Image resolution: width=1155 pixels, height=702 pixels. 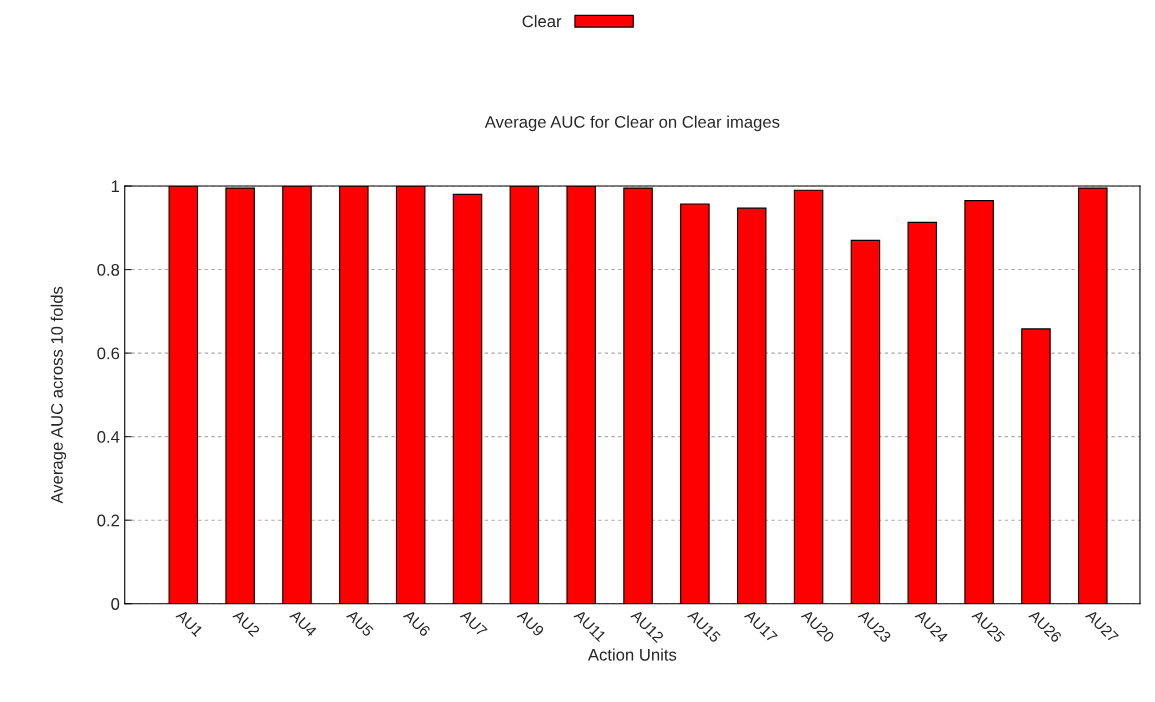 I want to click on y-axis-title: Average AUC across 10 folds, so click(x=58, y=395).